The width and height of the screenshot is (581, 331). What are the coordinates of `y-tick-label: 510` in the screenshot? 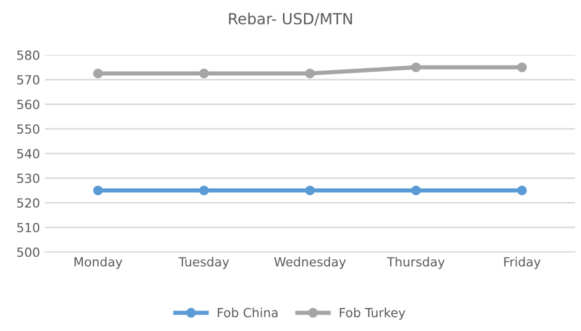 It's located at (28, 227).